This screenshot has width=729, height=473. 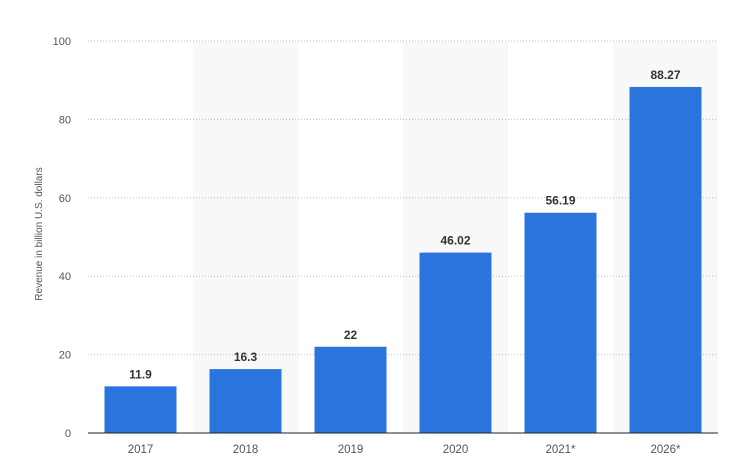 I want to click on y-tick-label: 0, so click(x=68, y=434).